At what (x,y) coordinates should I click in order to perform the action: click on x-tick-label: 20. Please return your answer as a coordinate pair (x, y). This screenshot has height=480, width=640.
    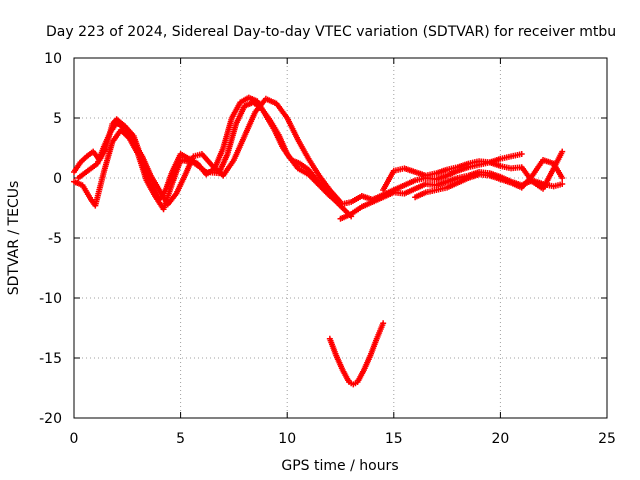
    Looking at the image, I should click on (500, 439).